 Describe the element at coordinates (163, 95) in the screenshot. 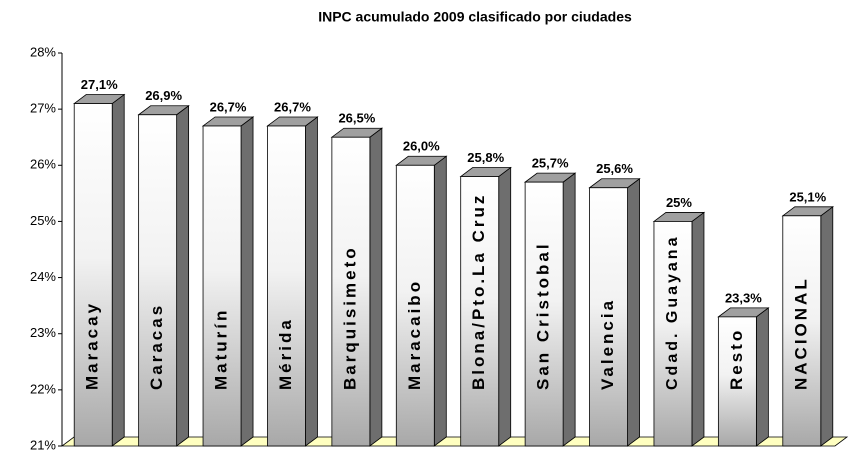

I see `value-label: 26,9%` at that location.